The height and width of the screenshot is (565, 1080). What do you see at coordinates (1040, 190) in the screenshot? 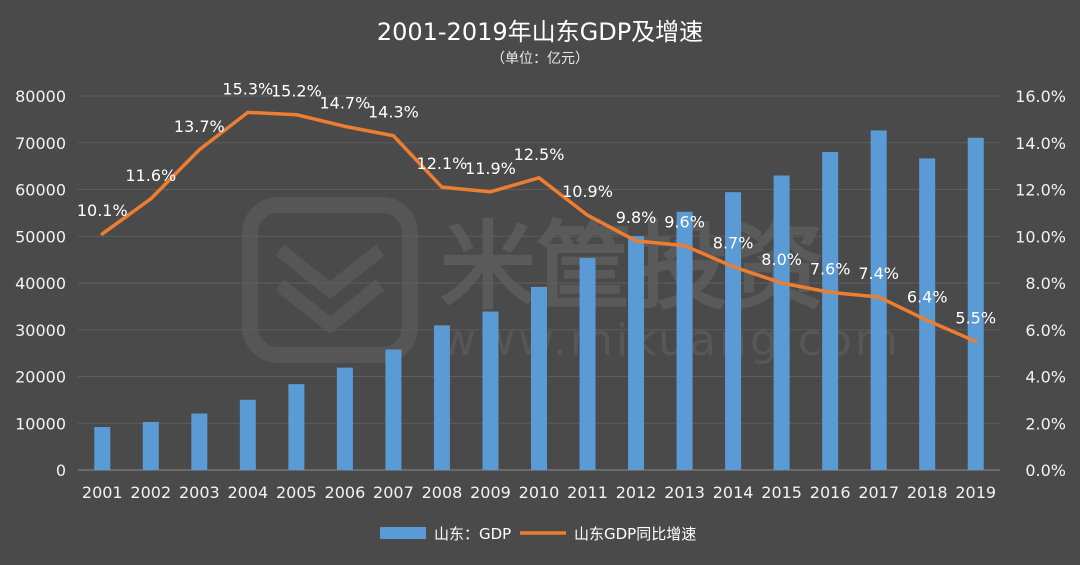
I see `right-tick-label: 12.0%` at bounding box center [1040, 190].